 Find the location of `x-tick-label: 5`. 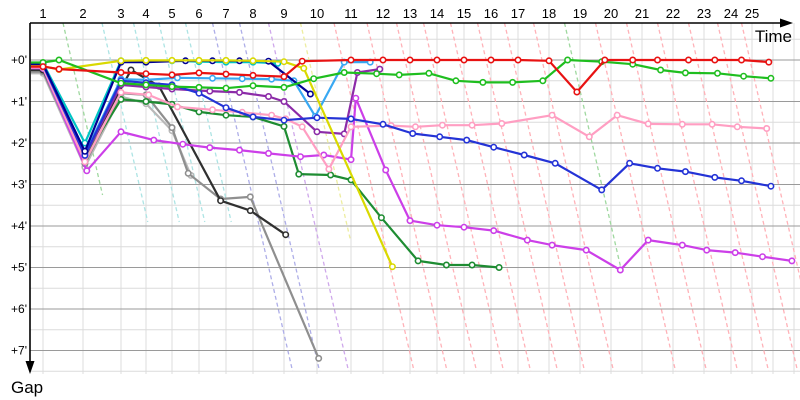

x-tick-label: 5 is located at coordinates (171, 13).